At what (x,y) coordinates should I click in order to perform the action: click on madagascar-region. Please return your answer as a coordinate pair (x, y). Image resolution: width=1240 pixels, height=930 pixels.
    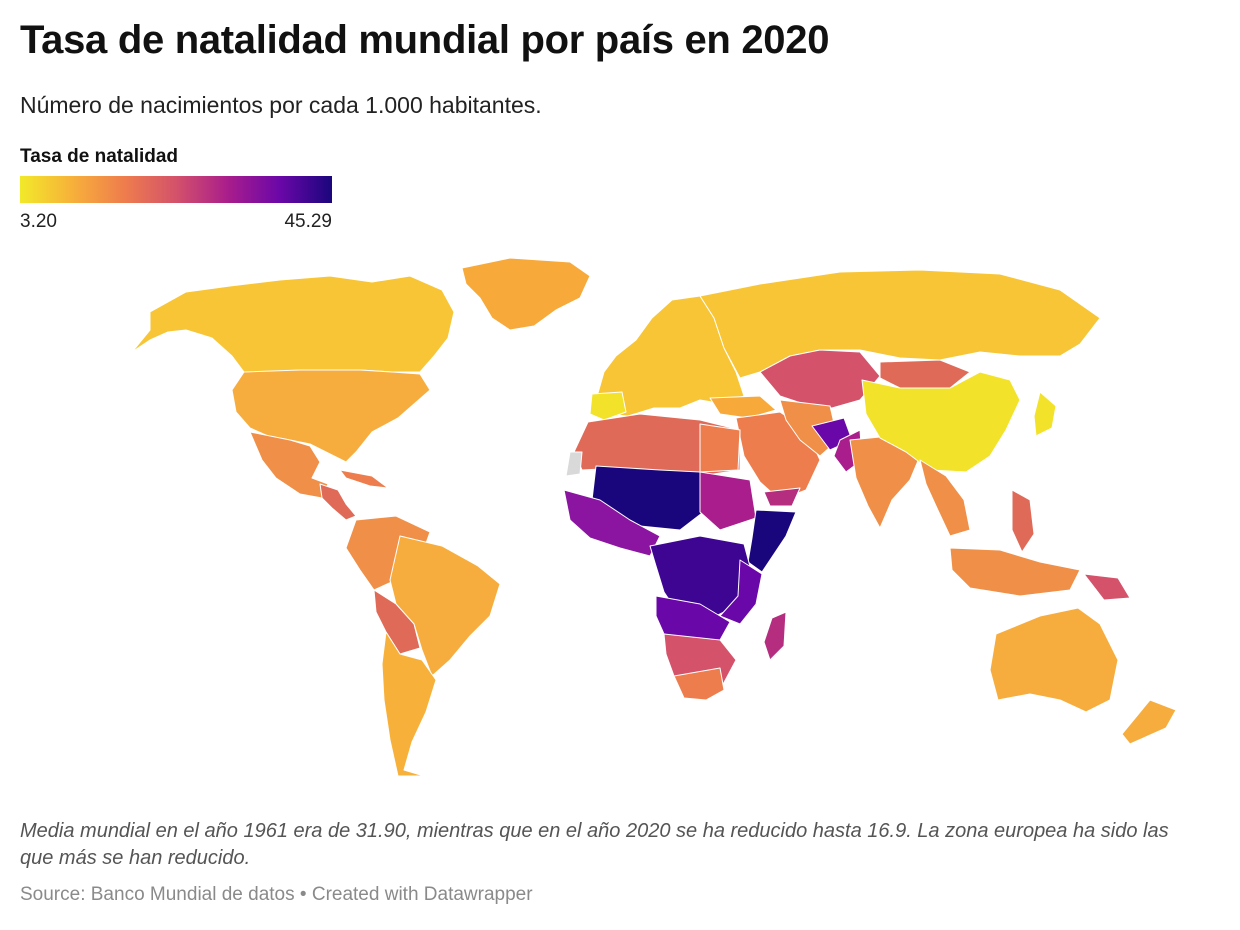
    Looking at the image, I should click on (775, 636).